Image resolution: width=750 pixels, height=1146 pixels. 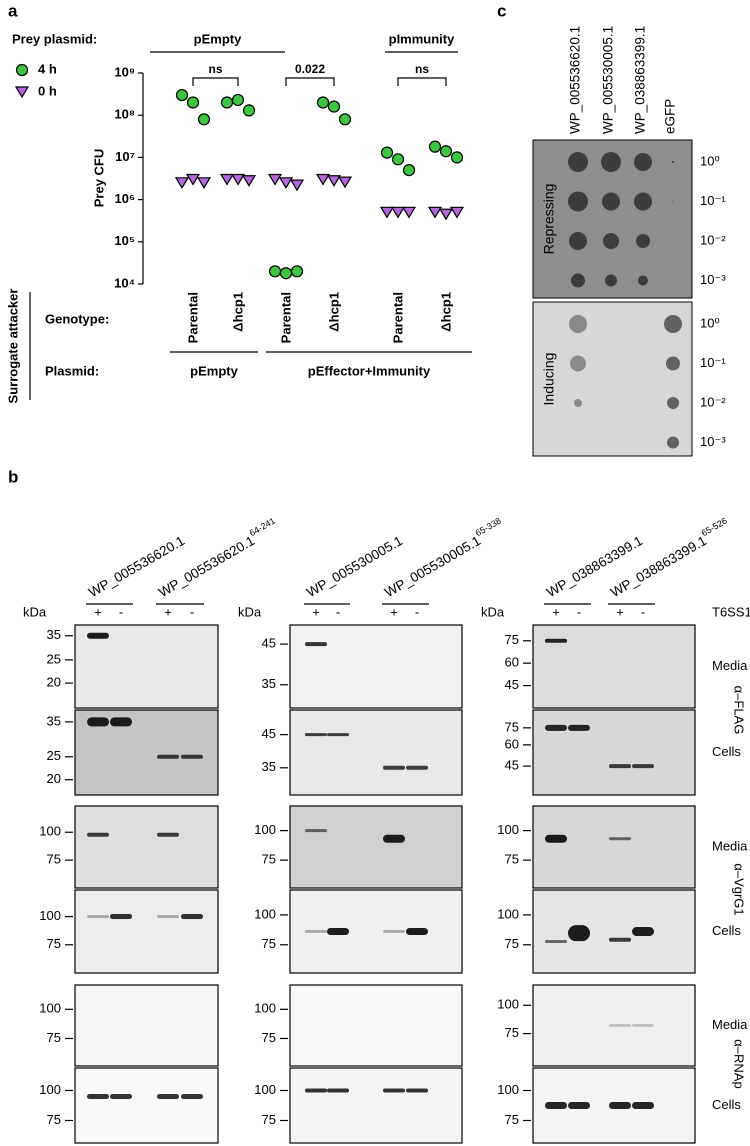 What do you see at coordinates (47, 90) in the screenshot?
I see `legend-label: 0 h` at bounding box center [47, 90].